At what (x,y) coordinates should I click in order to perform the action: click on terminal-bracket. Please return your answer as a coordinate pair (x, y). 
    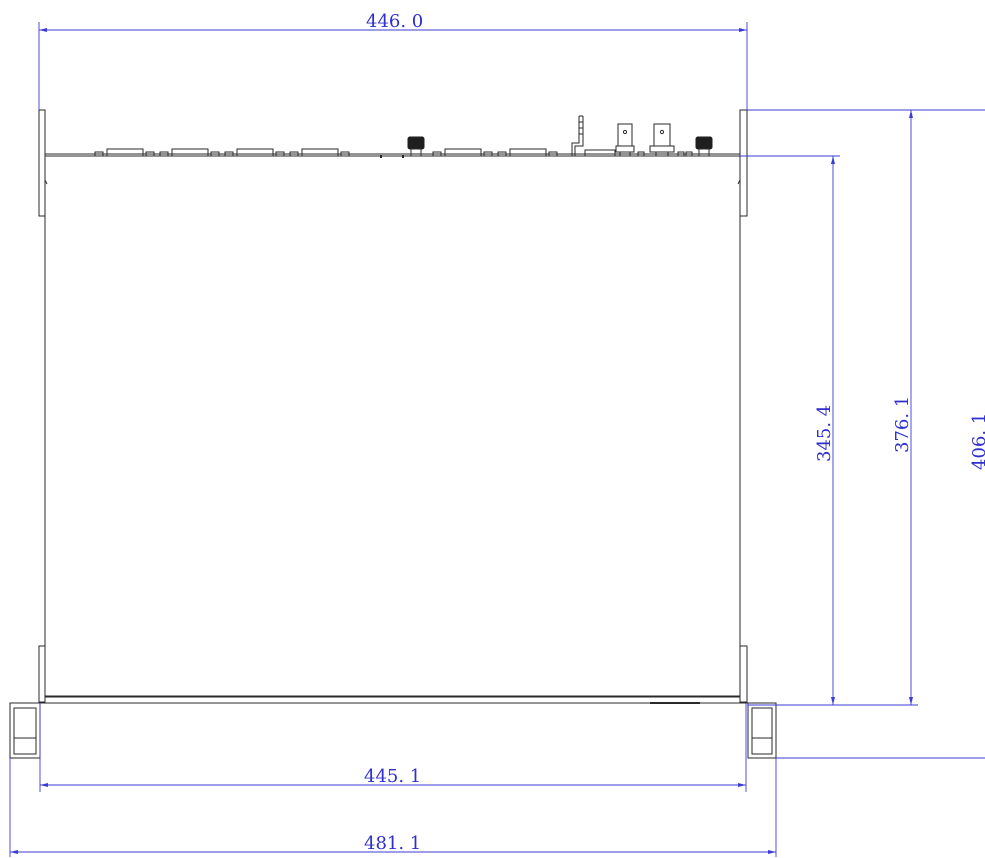
    Looking at the image, I should click on (593, 136).